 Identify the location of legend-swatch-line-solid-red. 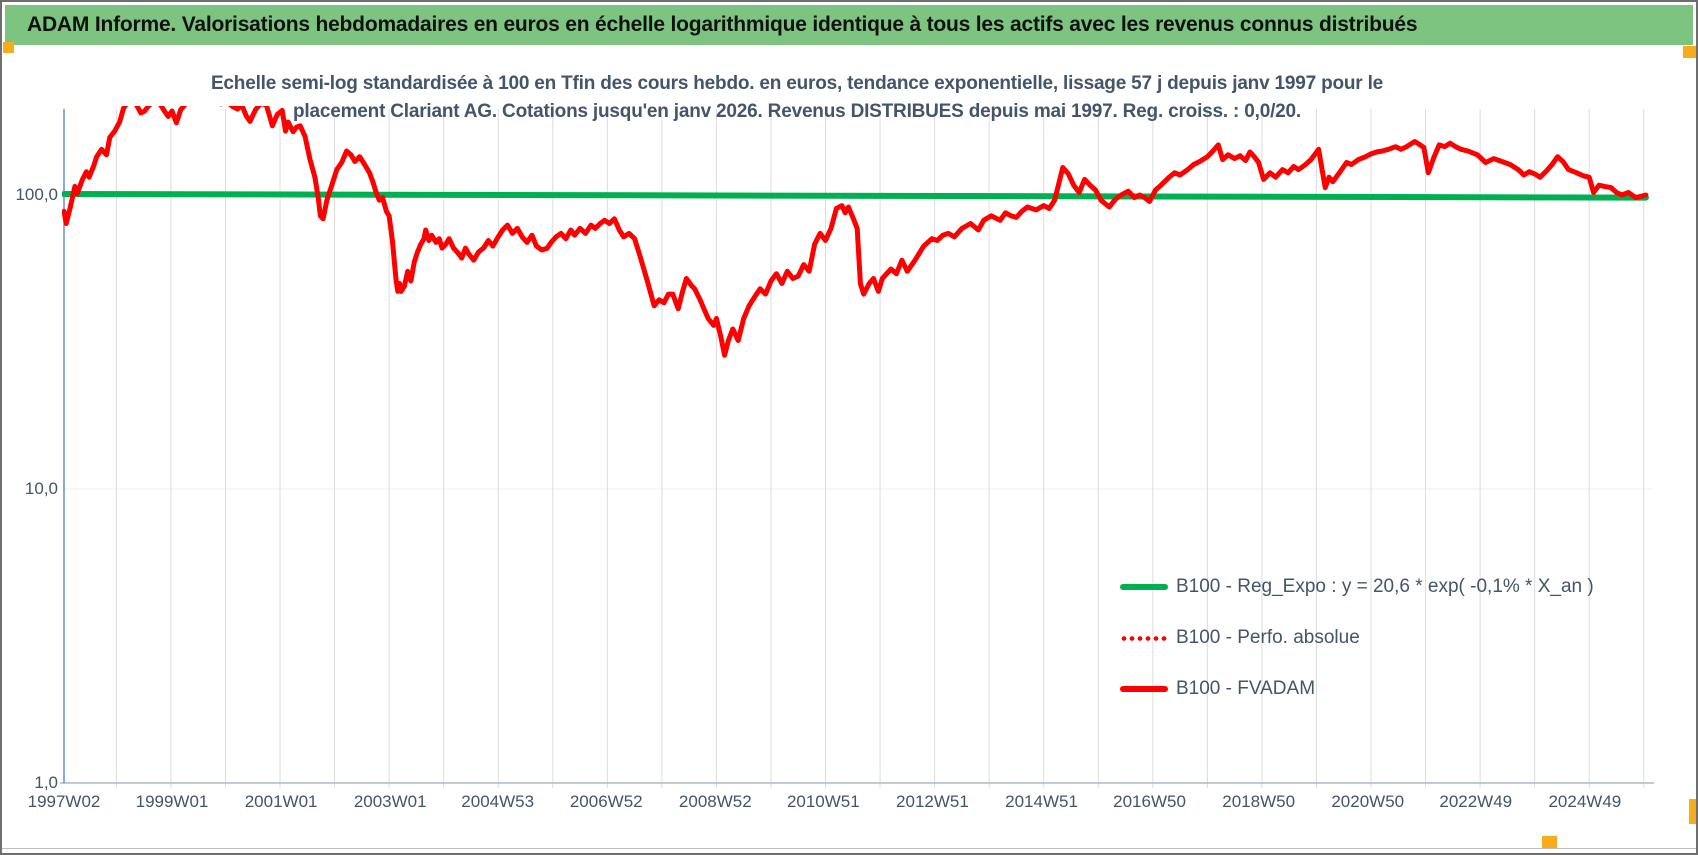
(1144, 689).